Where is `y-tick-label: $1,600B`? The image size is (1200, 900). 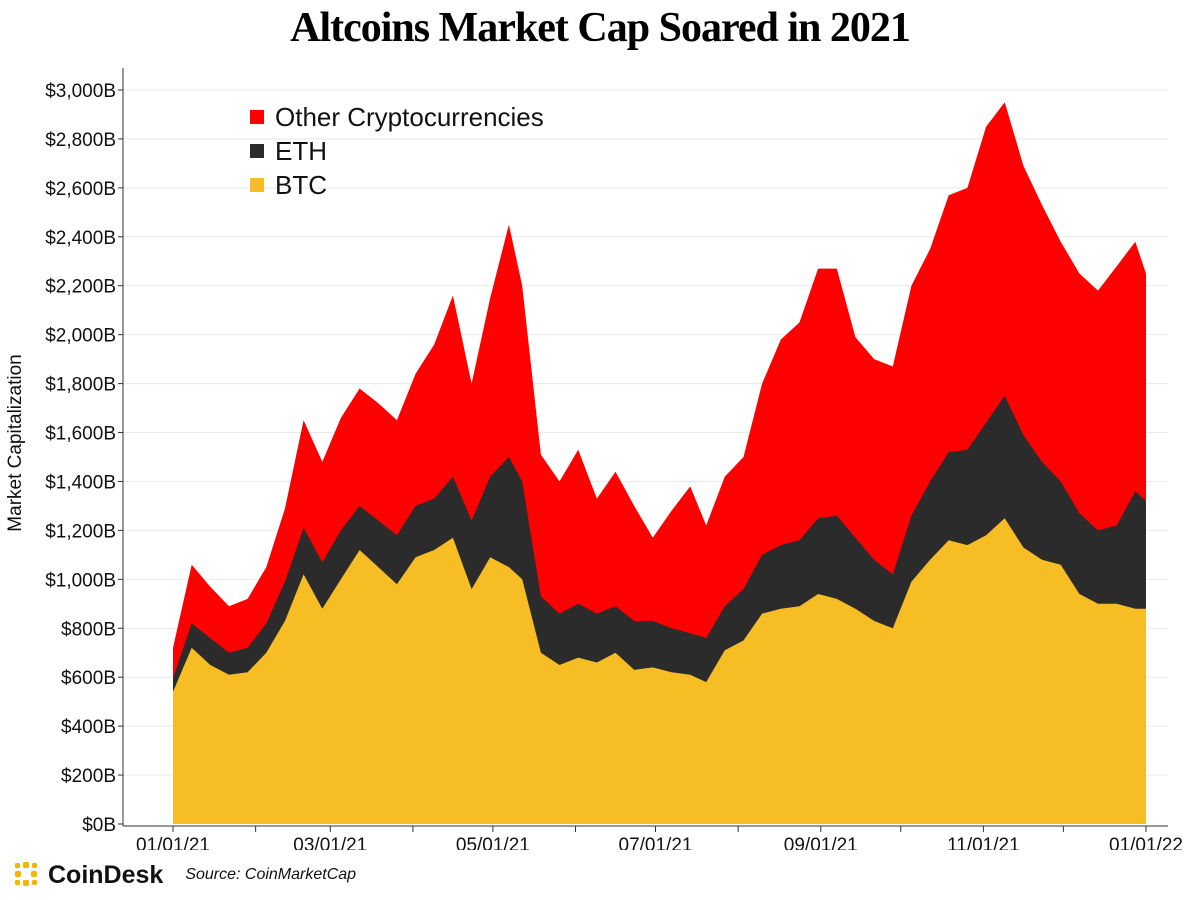
y-tick-label: $1,600B is located at coordinates (80, 434).